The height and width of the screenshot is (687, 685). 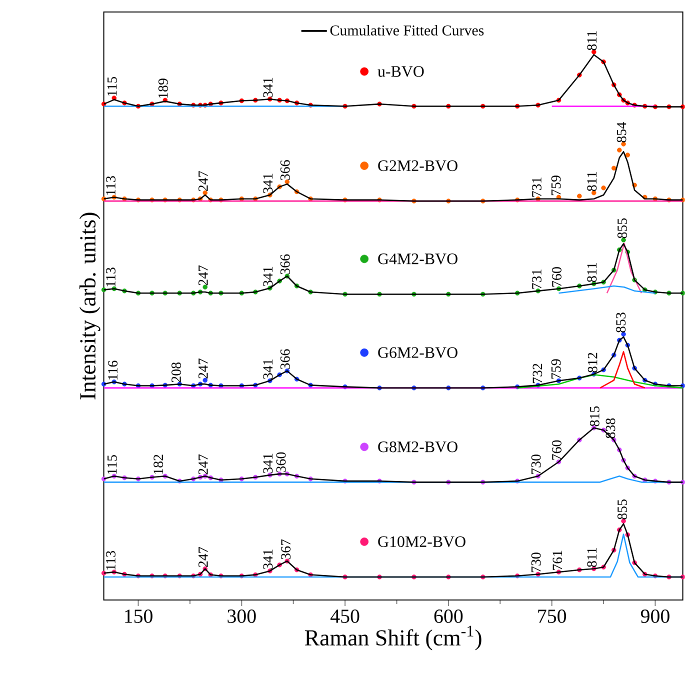 I want to click on x-tick-label: 300, so click(x=242, y=616).